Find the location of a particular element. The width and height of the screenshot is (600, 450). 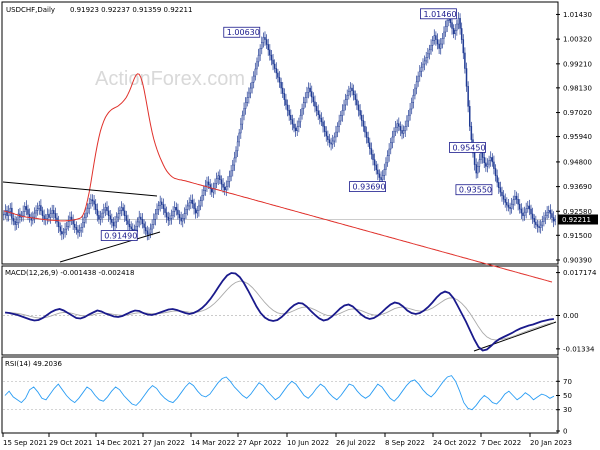

annotation-label: 1.00630 is located at coordinates (243, 32).